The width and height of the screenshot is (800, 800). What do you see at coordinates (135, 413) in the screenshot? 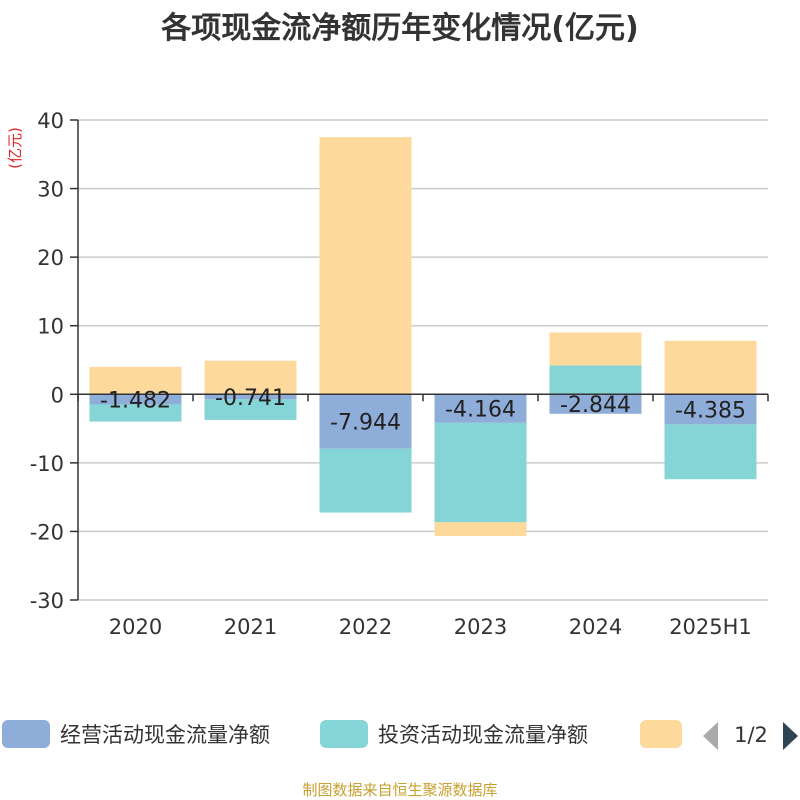
I see `bar-2-2020` at bounding box center [135, 413].